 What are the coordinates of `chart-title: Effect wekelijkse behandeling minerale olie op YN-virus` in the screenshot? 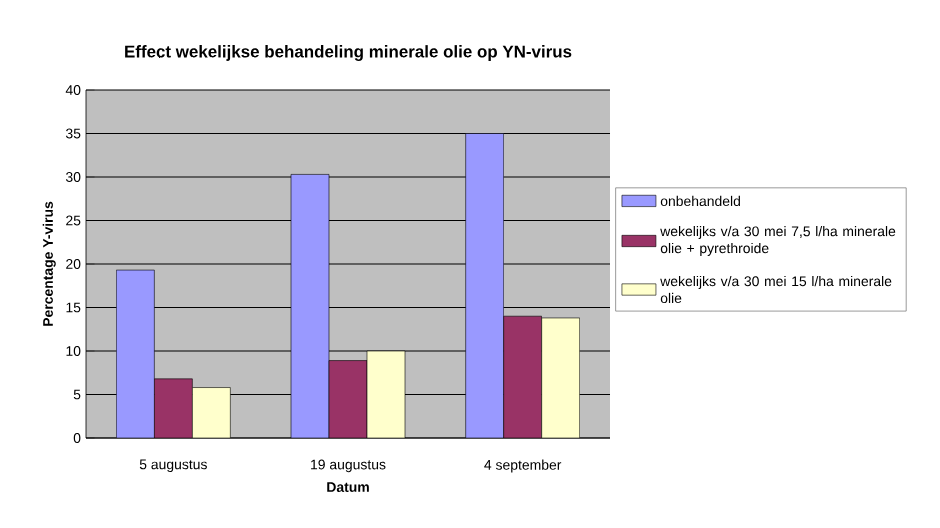 It's located at (348, 53).